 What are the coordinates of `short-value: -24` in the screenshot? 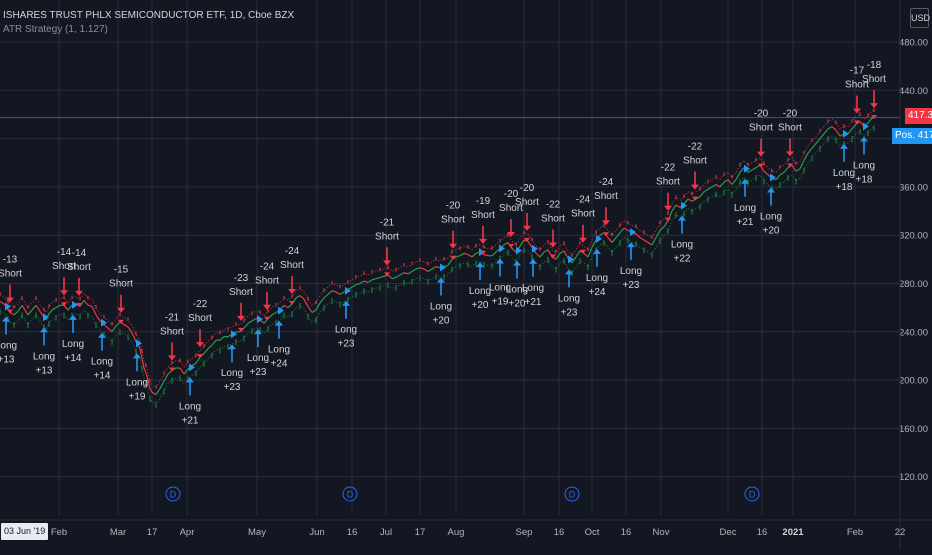 It's located at (292, 251).